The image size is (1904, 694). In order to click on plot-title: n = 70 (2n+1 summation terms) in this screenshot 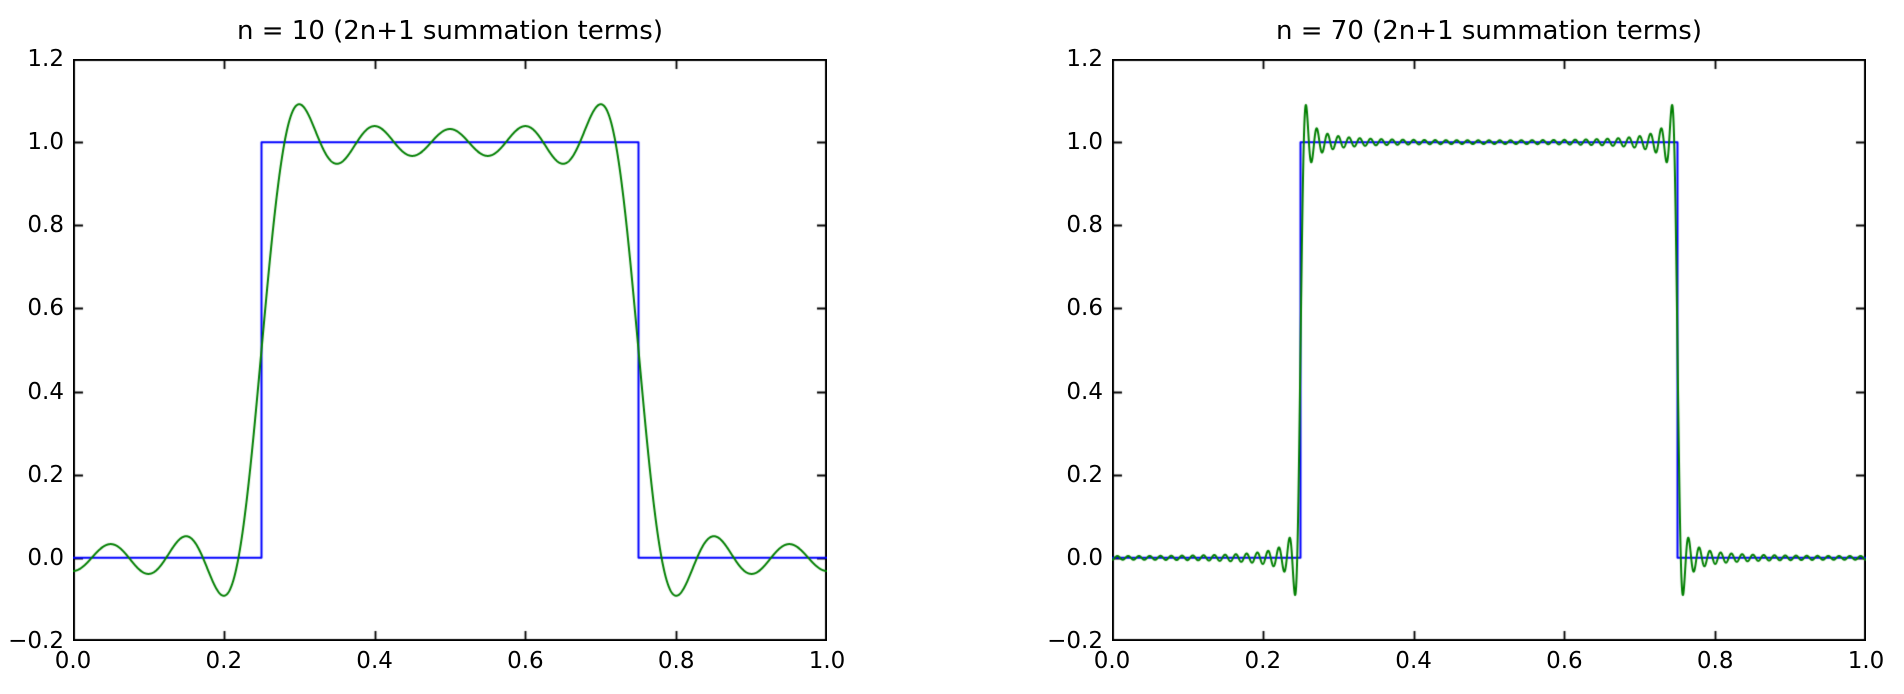, I will do `click(1489, 31)`.